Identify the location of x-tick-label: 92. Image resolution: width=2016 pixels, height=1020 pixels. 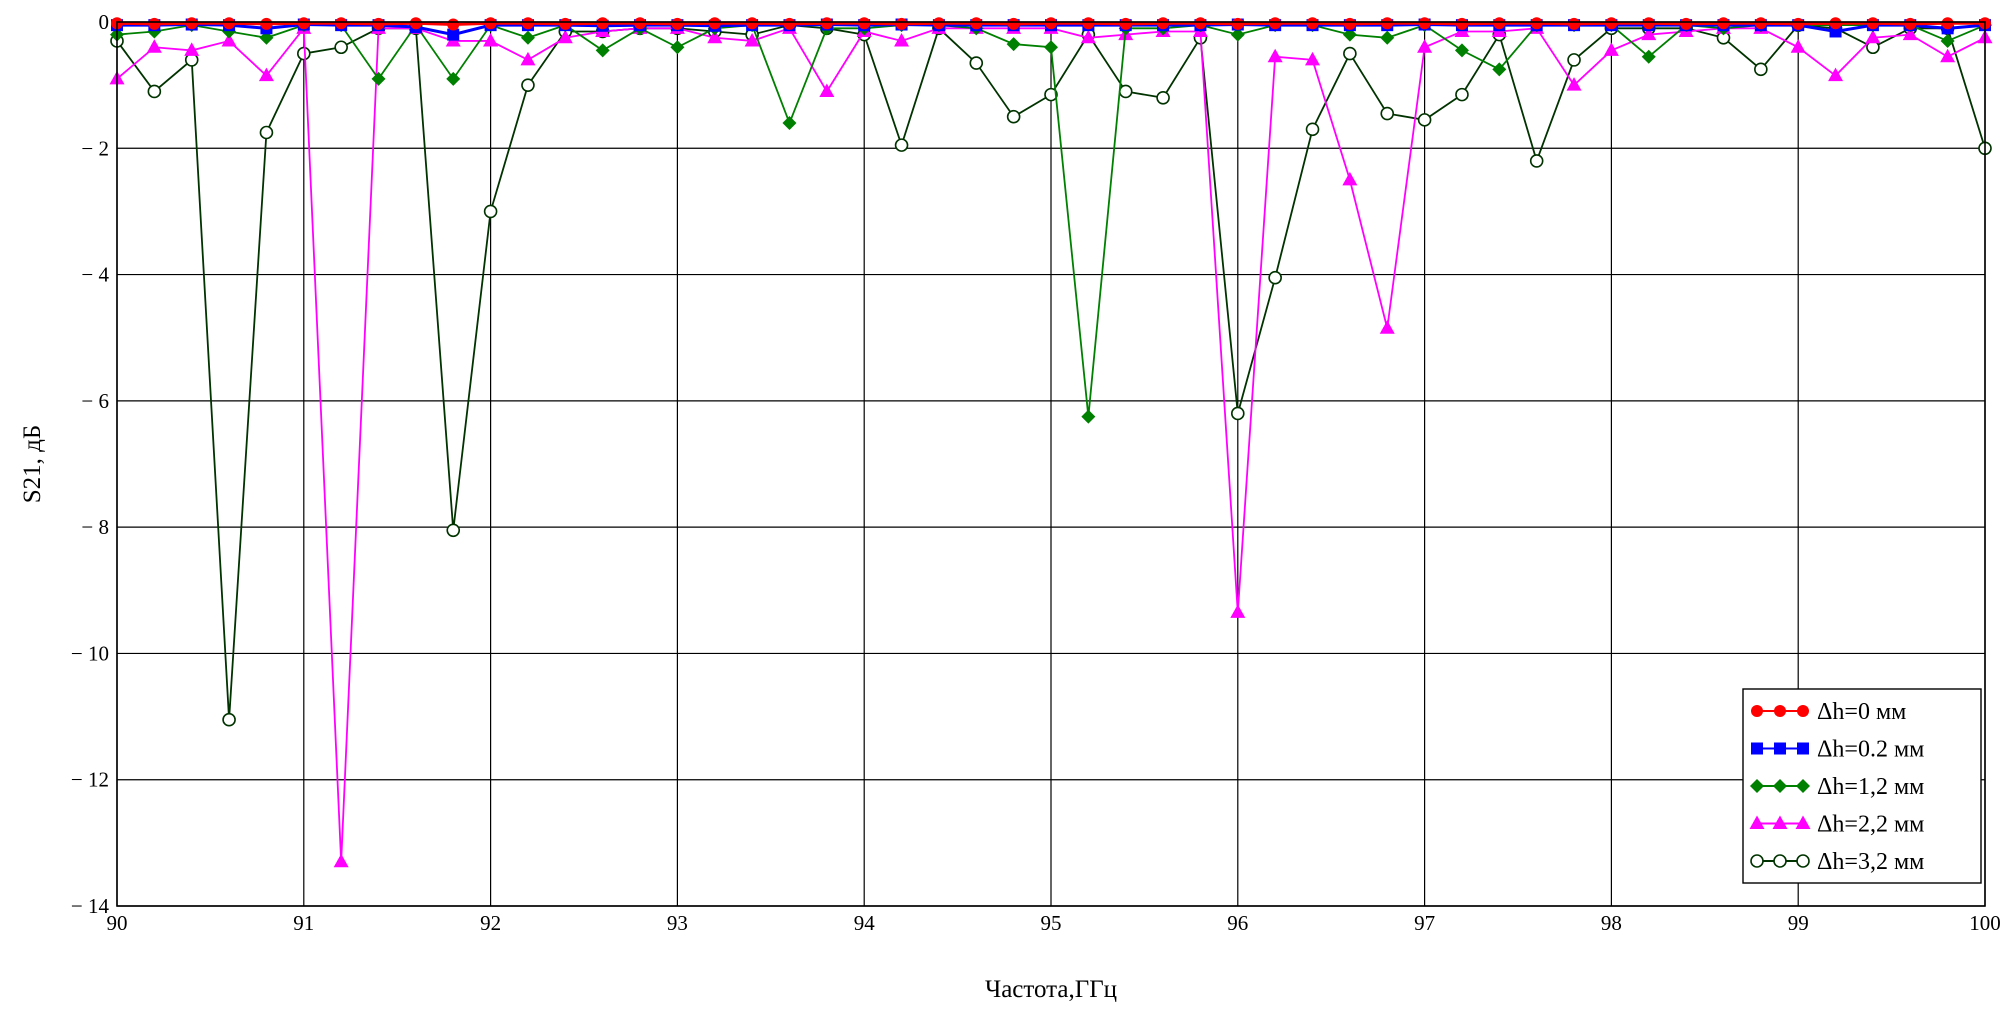
(490, 923).